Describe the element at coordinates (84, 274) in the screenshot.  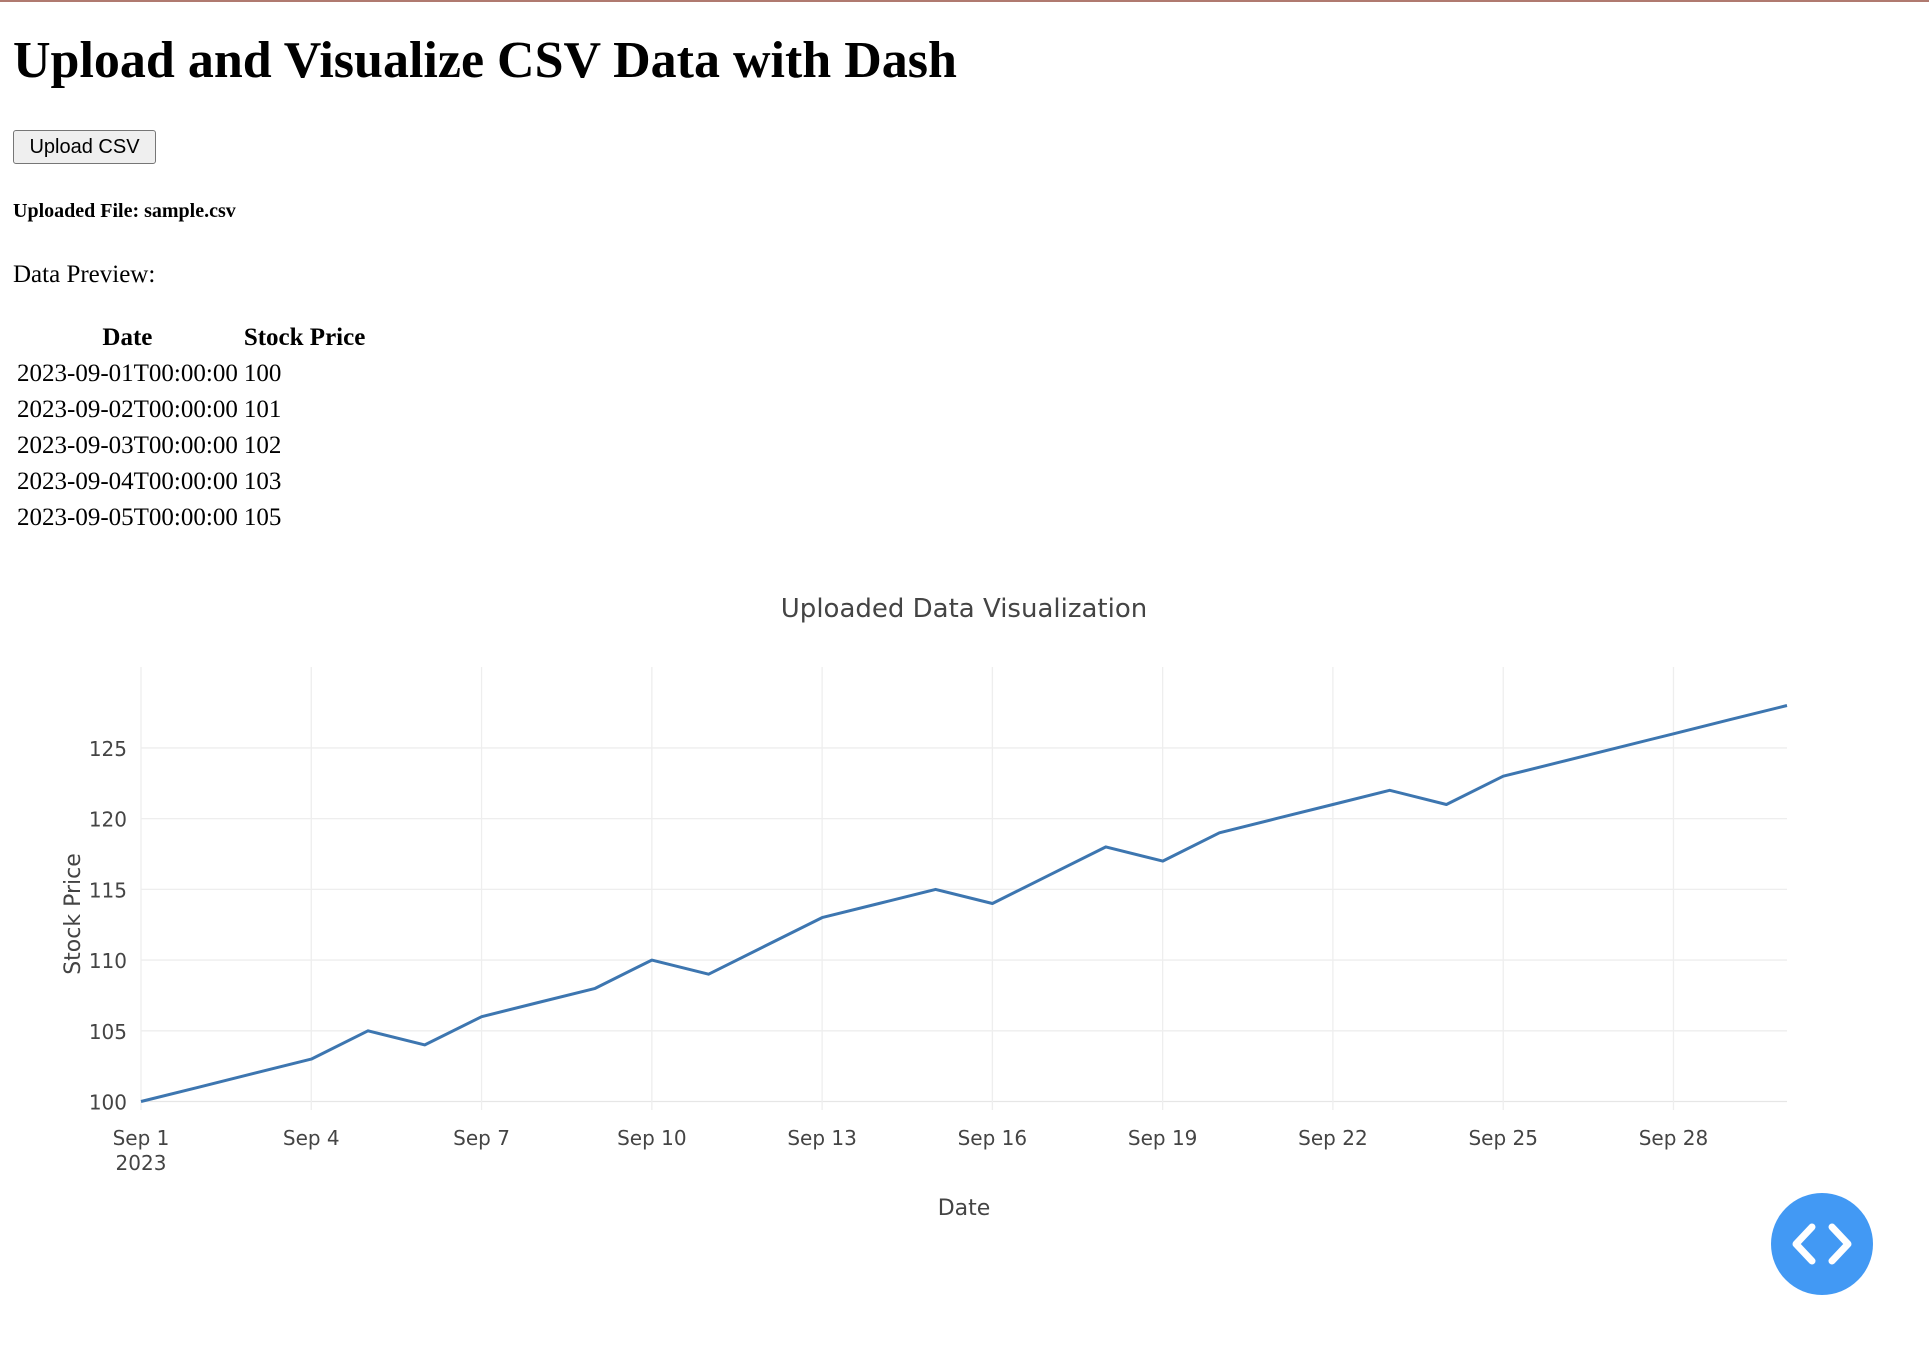
I see `data-preview-label: Data Preview:` at that location.